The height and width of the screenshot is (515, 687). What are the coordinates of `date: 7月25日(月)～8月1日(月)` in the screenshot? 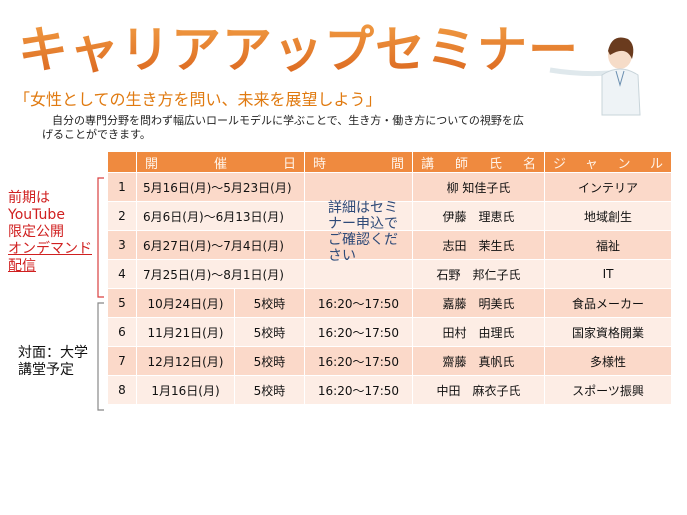 It's located at (221, 274).